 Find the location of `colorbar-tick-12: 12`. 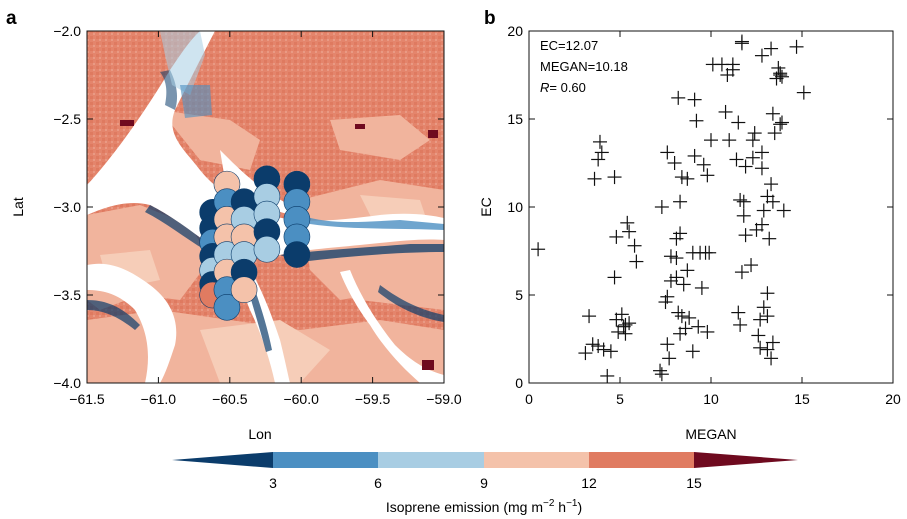

colorbar-tick-12: 12 is located at coordinates (589, 483).